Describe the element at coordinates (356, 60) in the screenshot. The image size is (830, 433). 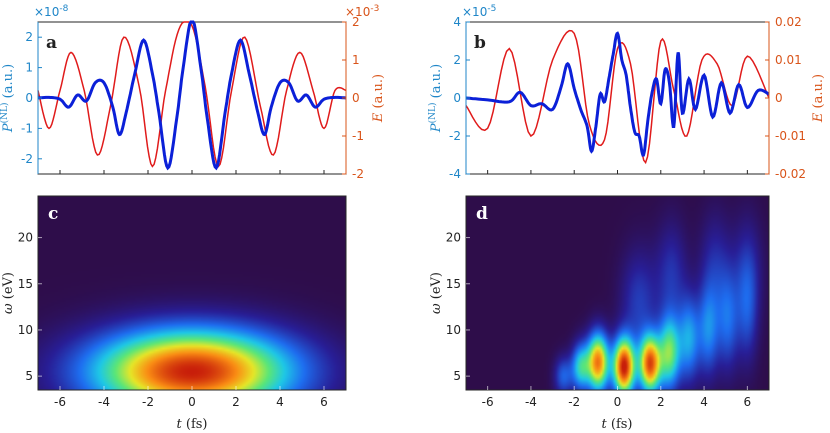
I see `panel-a-right-tick-label: 1` at that location.